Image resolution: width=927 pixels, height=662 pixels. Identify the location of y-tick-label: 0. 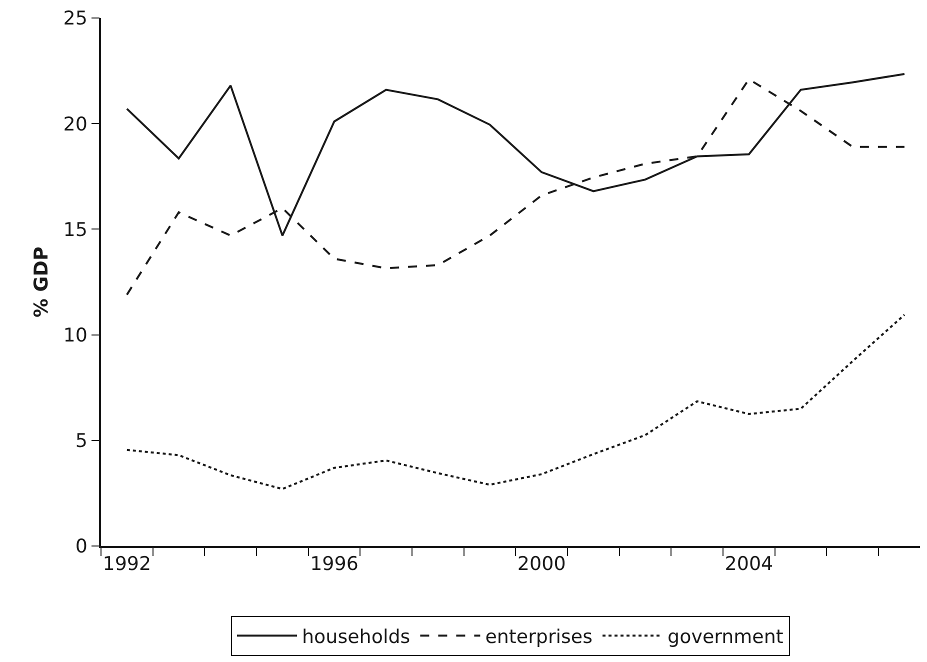
(81, 547).